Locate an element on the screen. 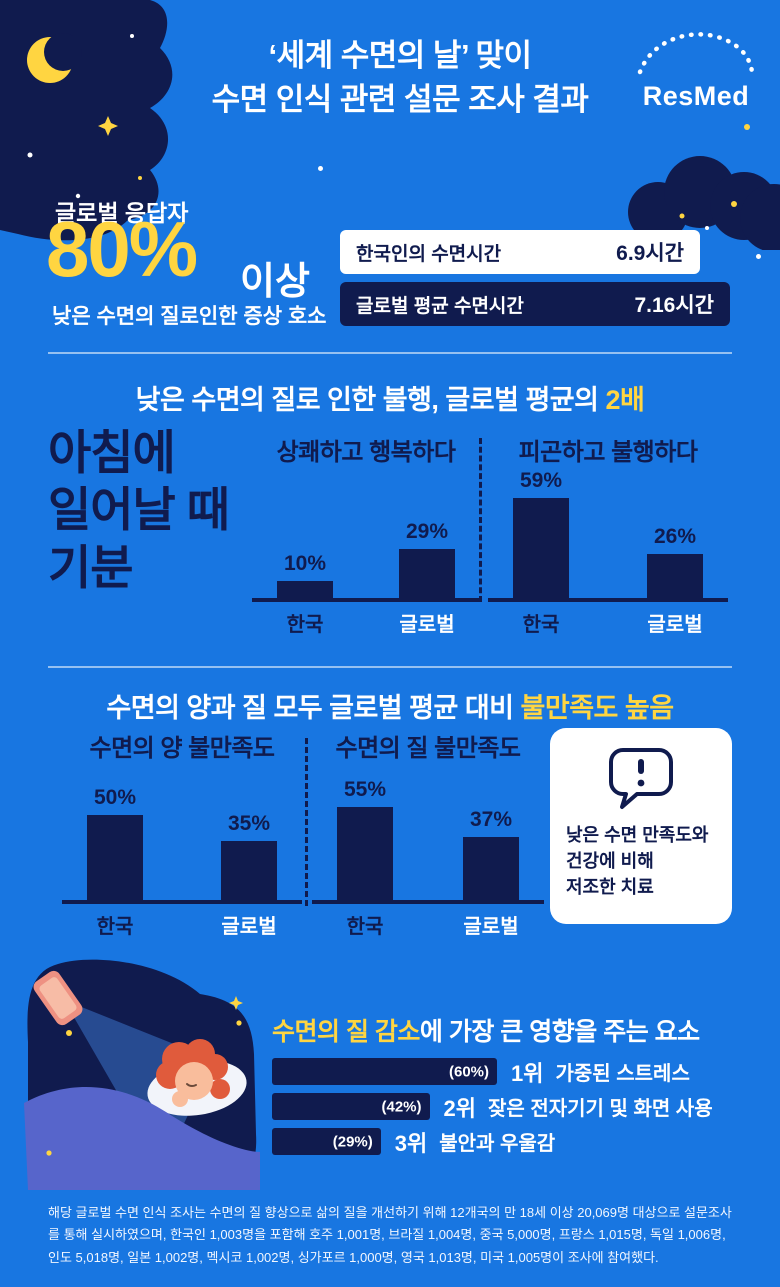 Image resolution: width=780 pixels, height=1287 pixels. page-title-line1: ‘세계 수면의 날’ 맞이 is located at coordinates (400, 55).